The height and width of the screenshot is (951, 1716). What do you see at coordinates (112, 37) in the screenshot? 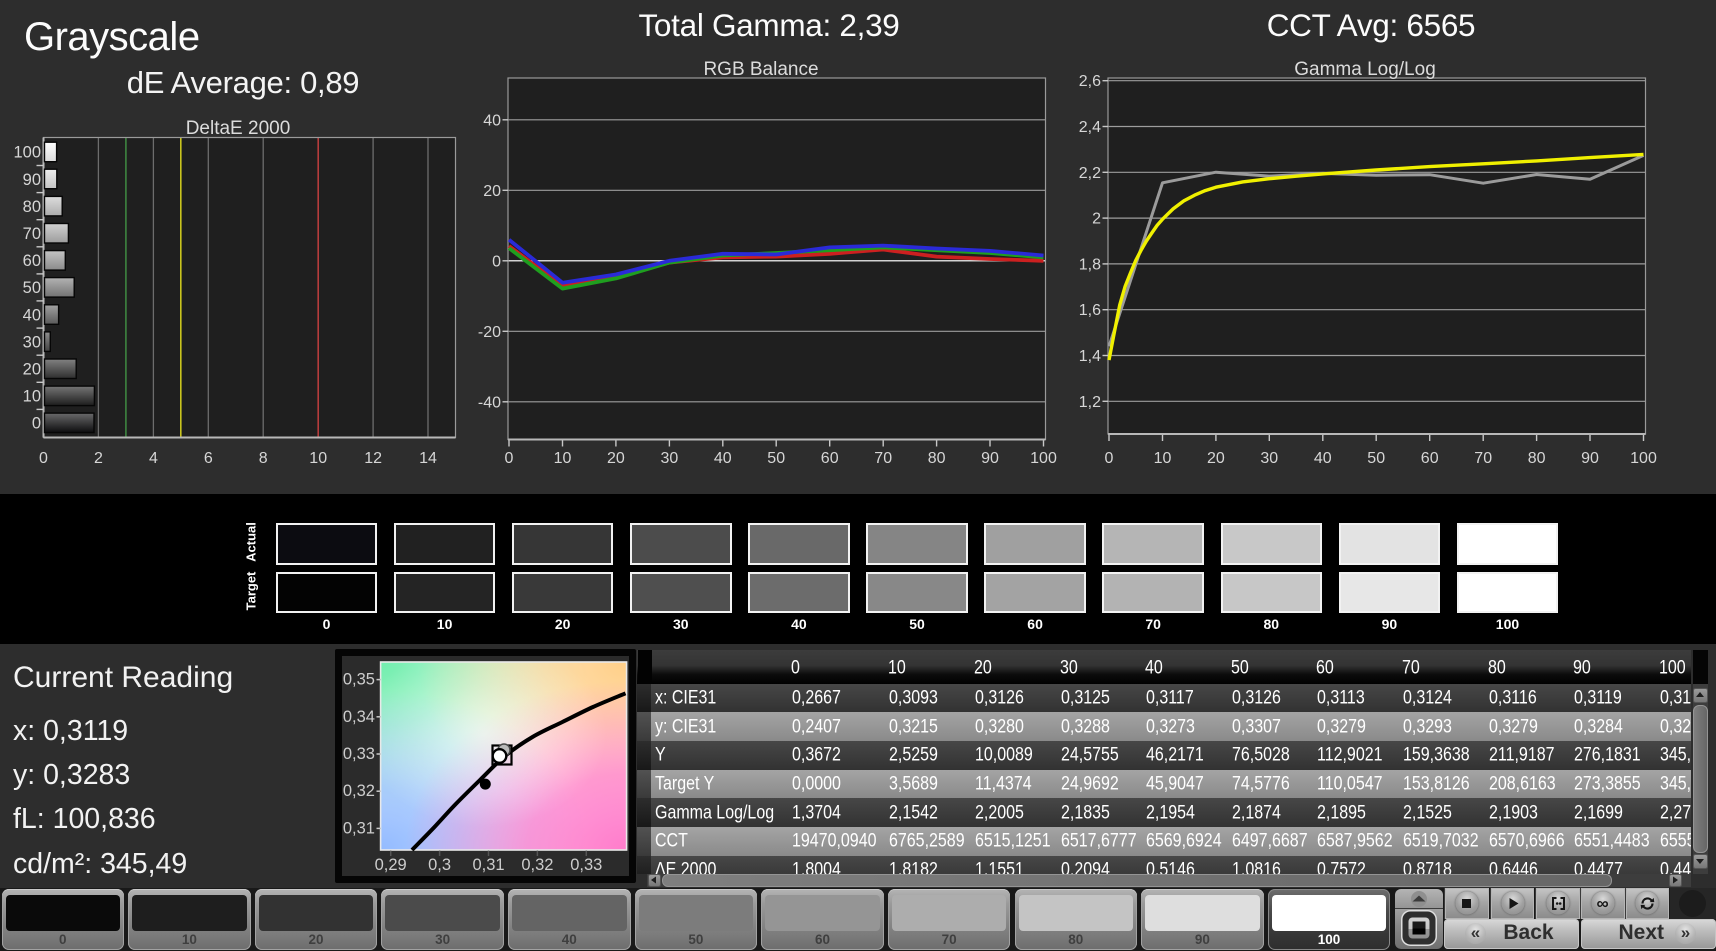
I see `svg-text: Grayscale` at bounding box center [112, 37].